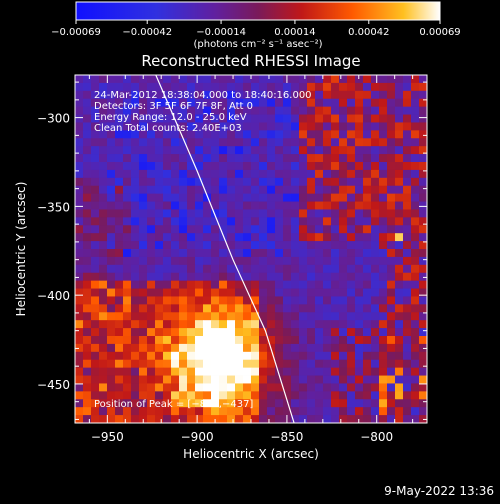 The image size is (500, 504). Describe the element at coordinates (168, 128) in the screenshot. I see `annotation-total-counts: Clean Total counts: 2.40E+03` at that location.